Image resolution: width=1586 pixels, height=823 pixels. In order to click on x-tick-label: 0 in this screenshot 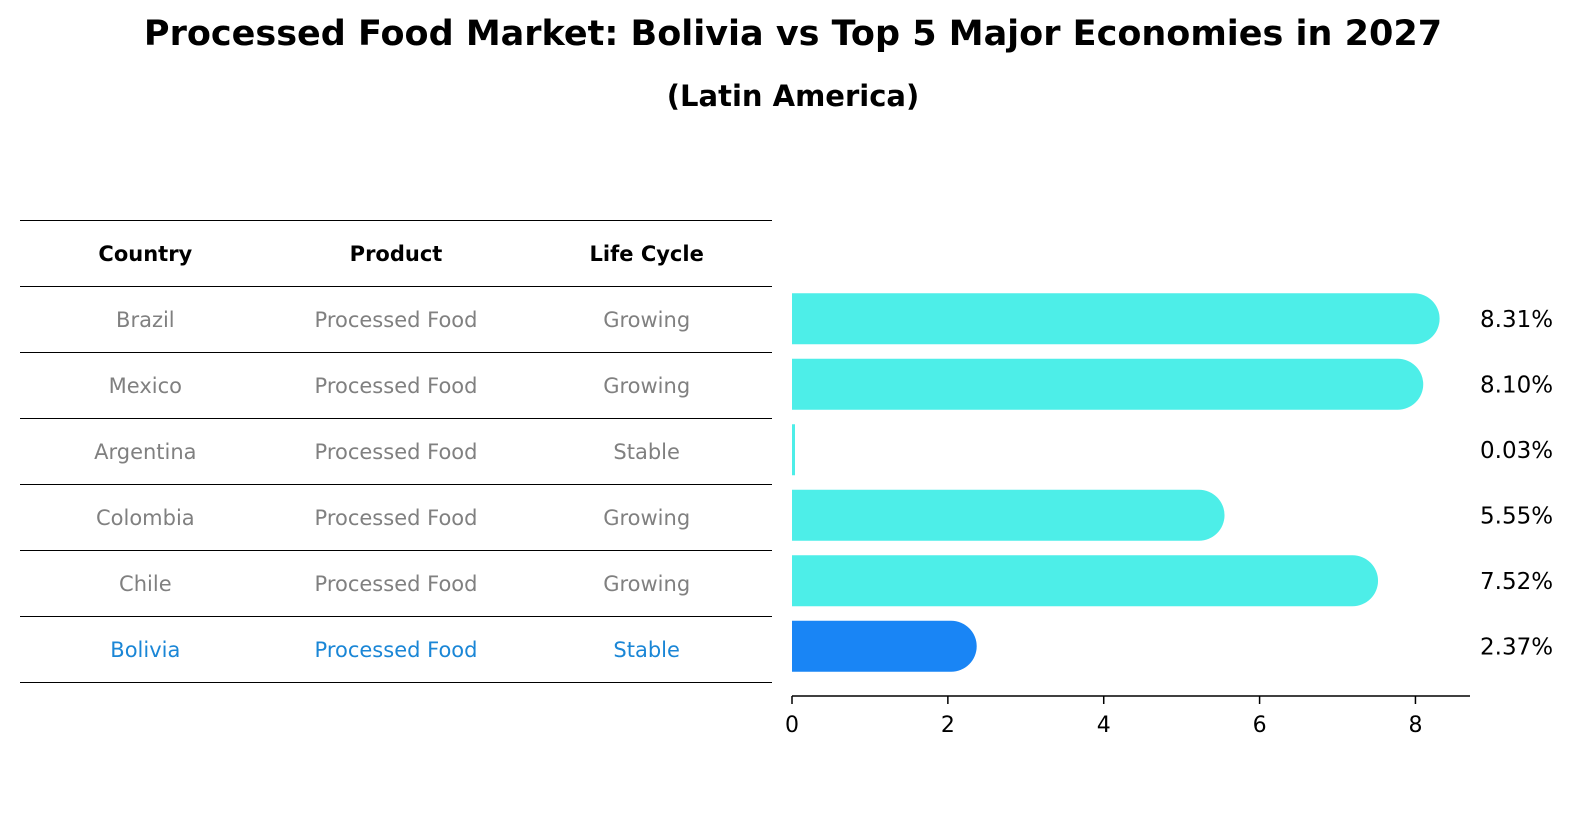, I will do `click(792, 725)`.